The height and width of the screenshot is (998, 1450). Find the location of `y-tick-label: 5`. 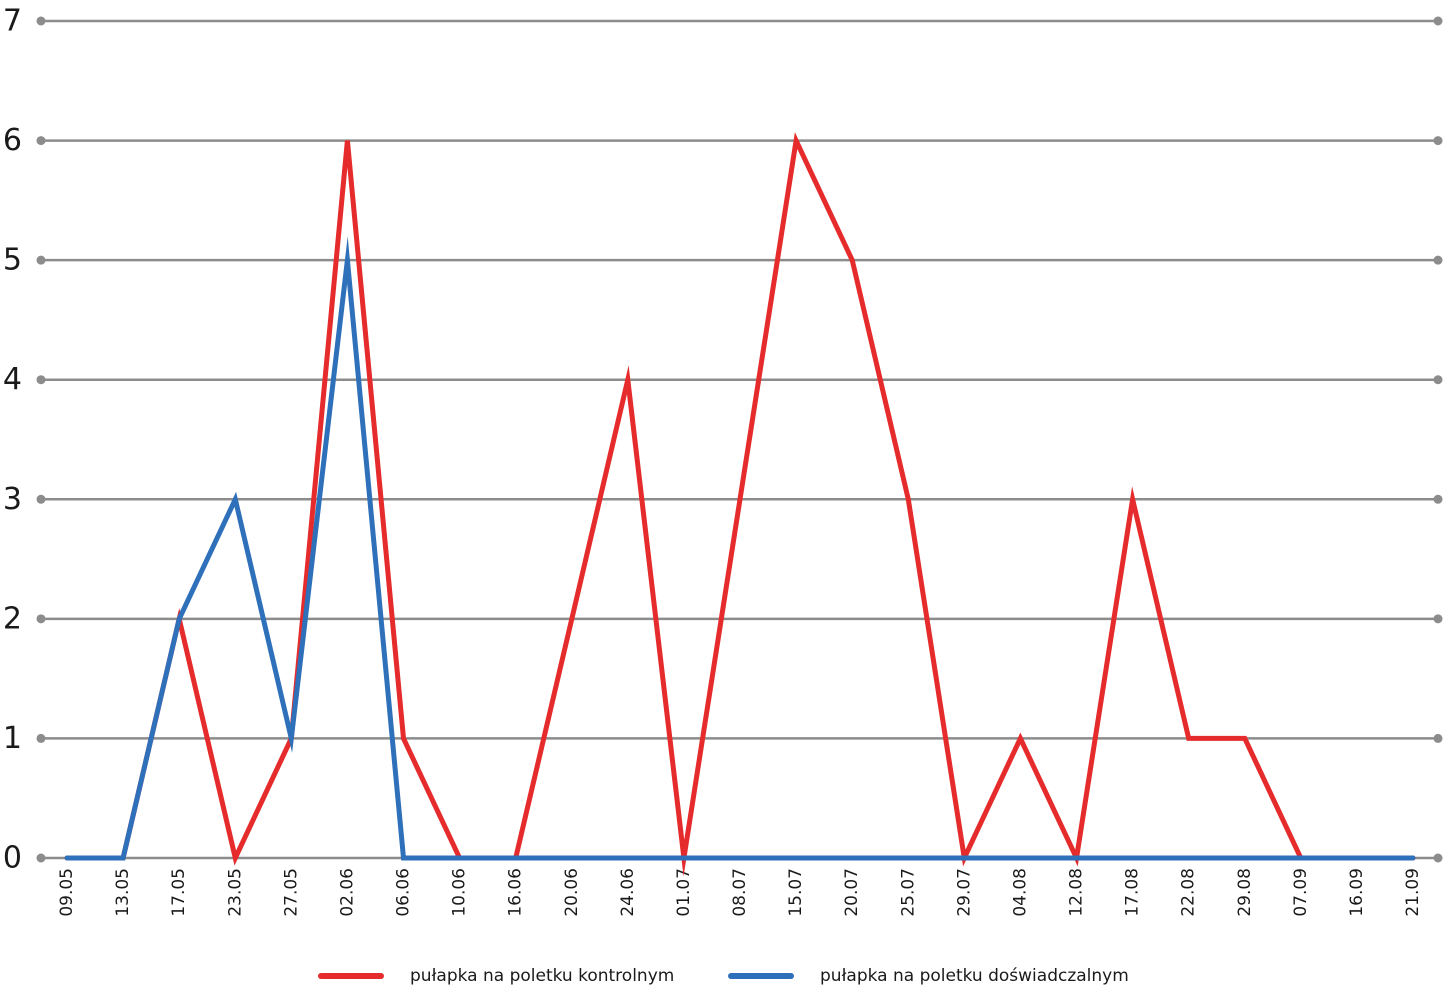

y-tick-label: 5 is located at coordinates (12, 260).